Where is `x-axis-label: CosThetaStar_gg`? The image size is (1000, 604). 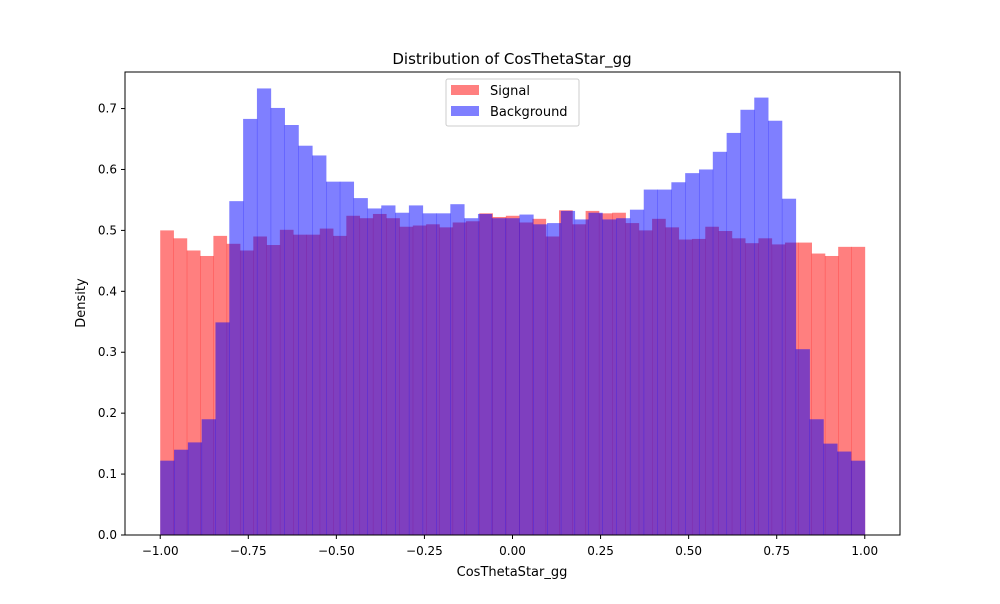
x-axis-label: CosThetaStar_gg is located at coordinates (512, 572).